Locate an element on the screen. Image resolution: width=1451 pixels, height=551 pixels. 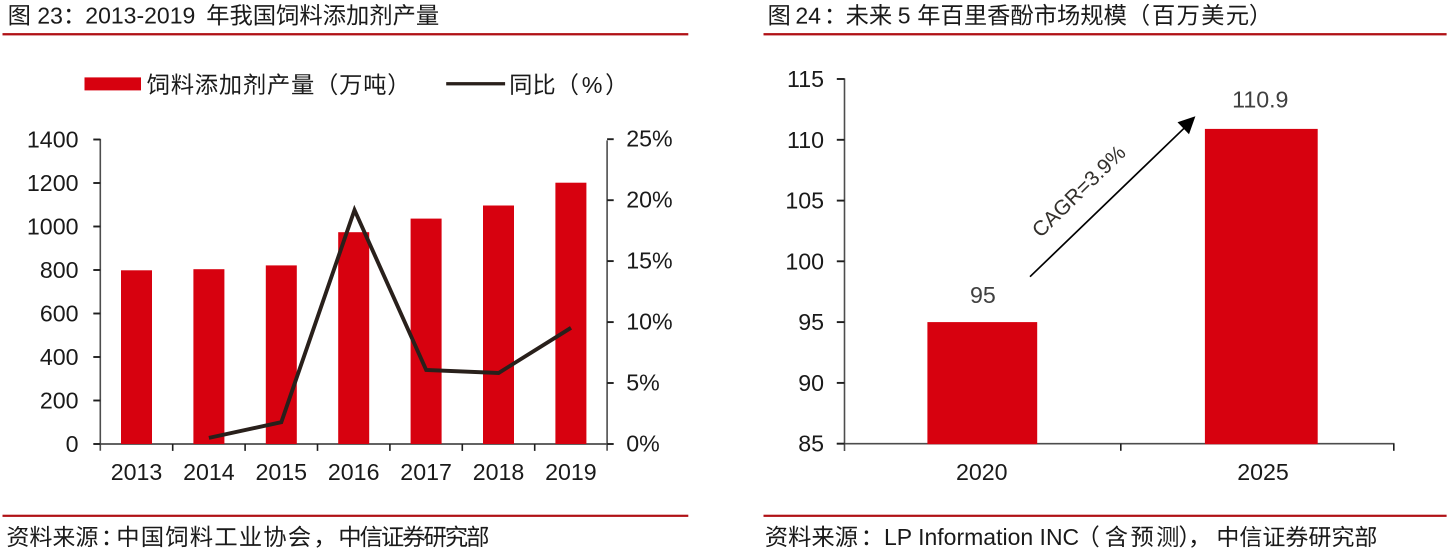
svg-text: 800 is located at coordinates (59, 270).